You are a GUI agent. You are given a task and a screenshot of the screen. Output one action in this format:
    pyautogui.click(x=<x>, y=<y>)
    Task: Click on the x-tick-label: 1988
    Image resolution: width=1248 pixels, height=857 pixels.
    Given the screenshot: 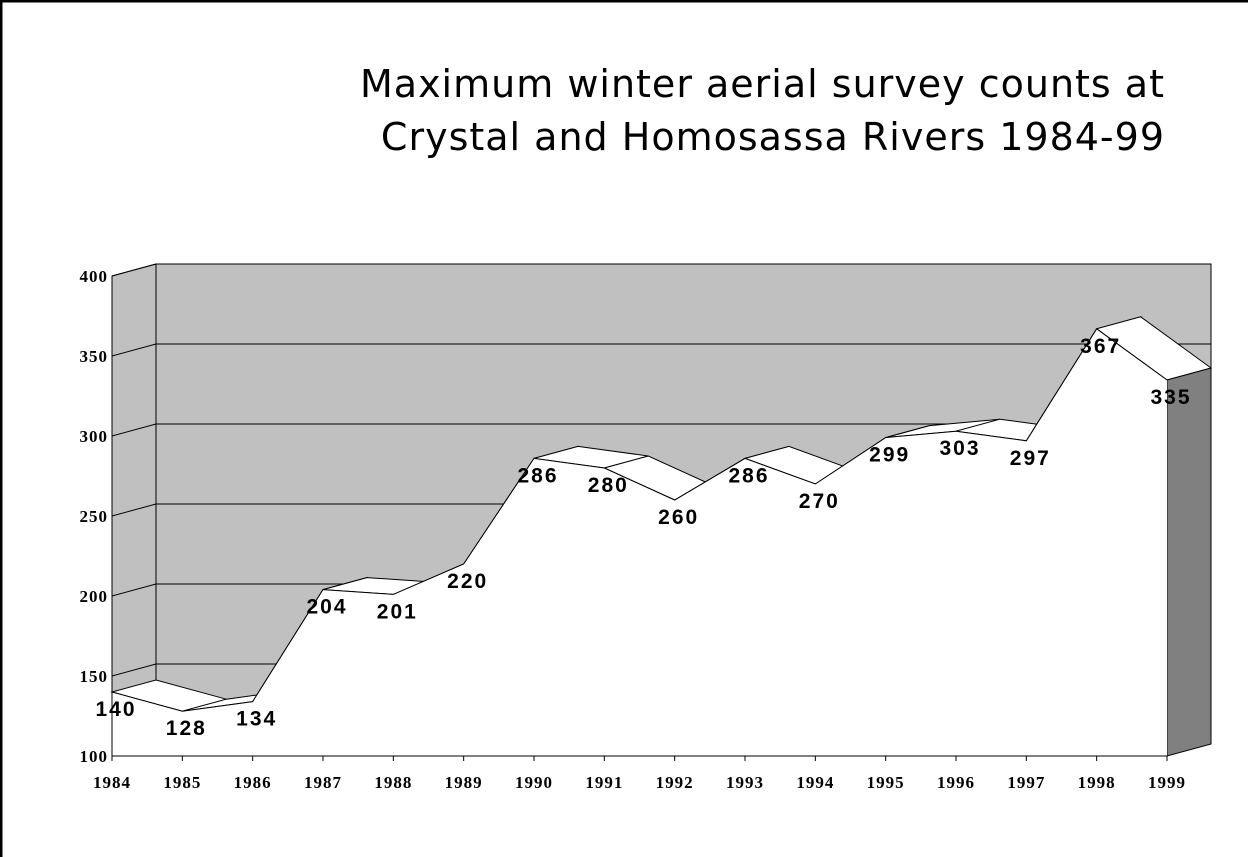 What is the action you would take?
    pyautogui.click(x=393, y=782)
    